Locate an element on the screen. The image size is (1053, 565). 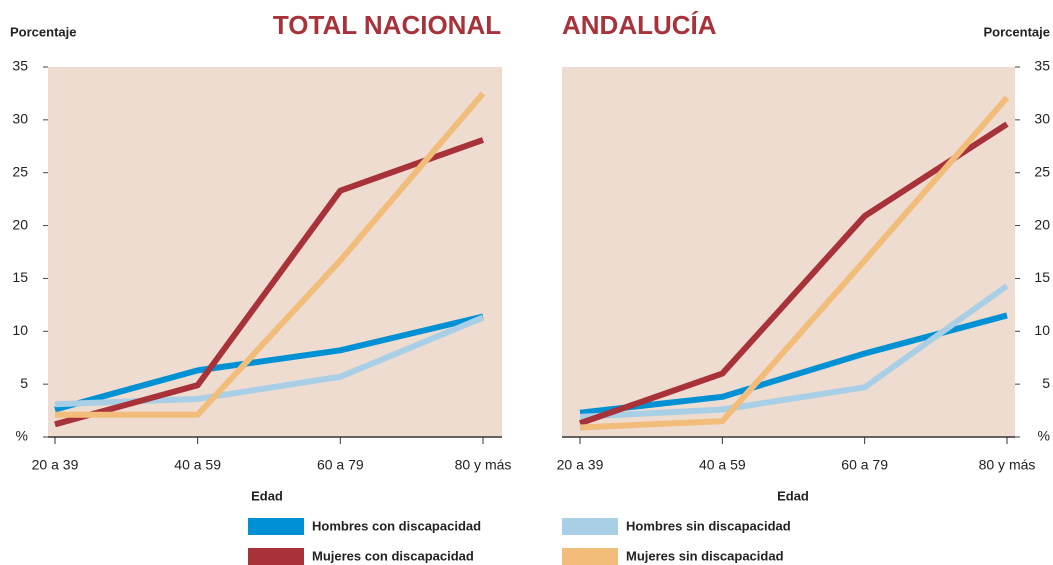
legend-label: Hombres con discapacidad is located at coordinates (396, 525).